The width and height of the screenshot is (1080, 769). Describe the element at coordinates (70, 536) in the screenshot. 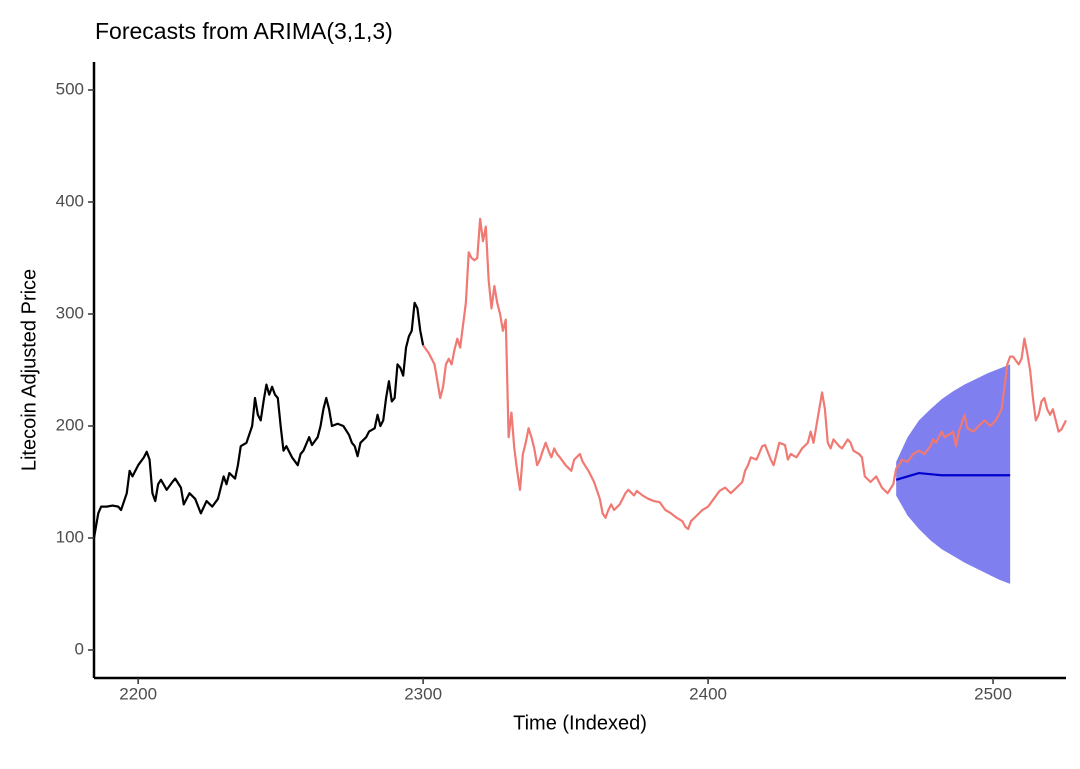

I see `y-tick-label: 100` at that location.